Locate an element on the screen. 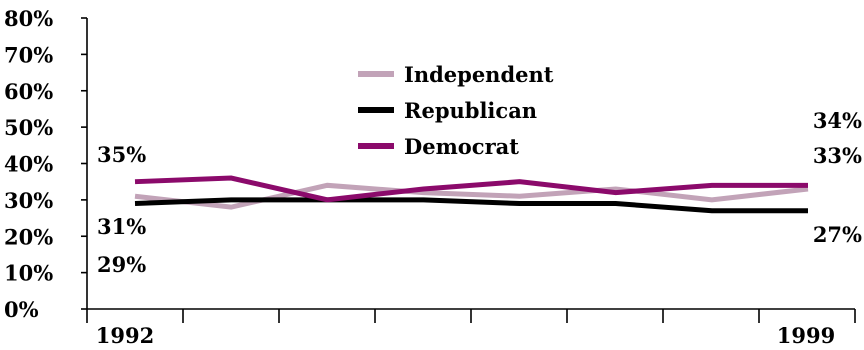  y-tick-label: 60% is located at coordinates (28, 91).